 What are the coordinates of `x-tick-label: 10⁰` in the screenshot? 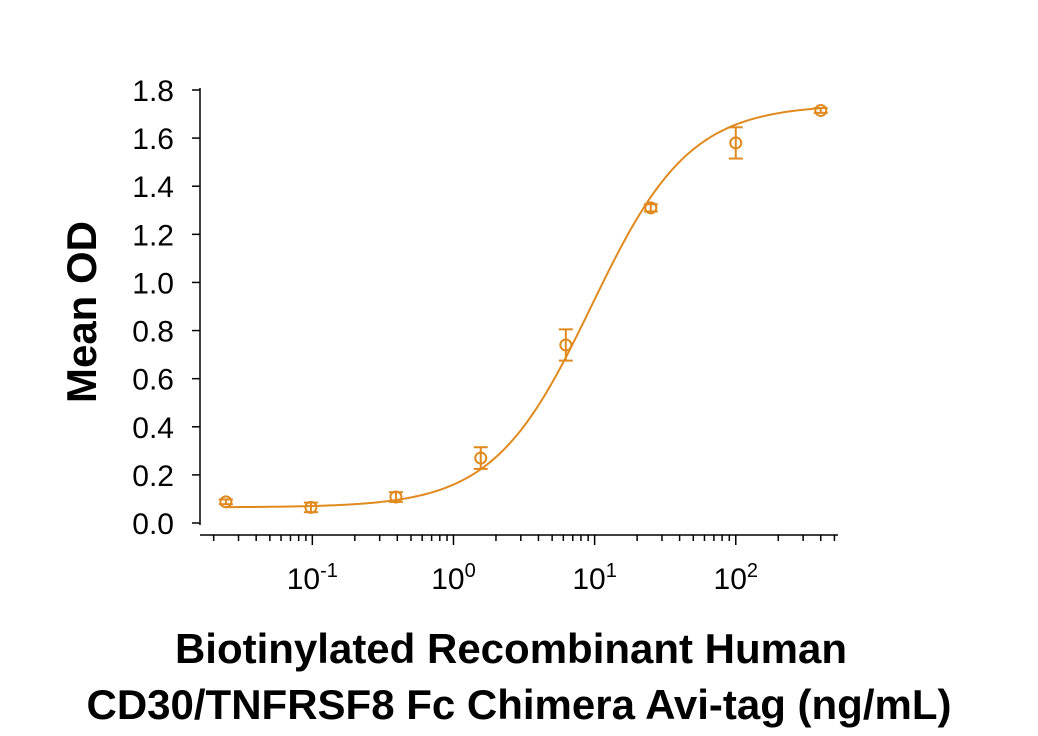 It's located at (453, 578).